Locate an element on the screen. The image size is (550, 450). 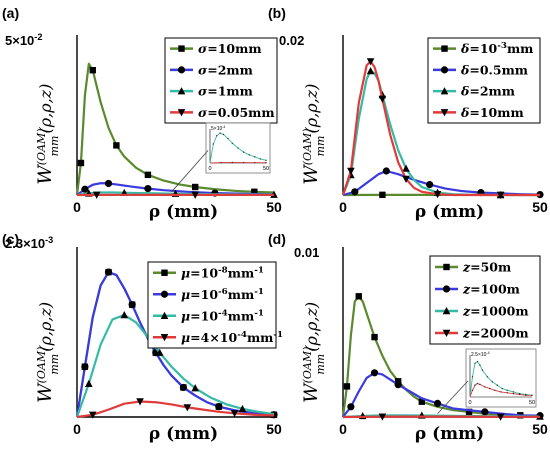
x-tick-label: 50 is located at coordinates (540, 207).